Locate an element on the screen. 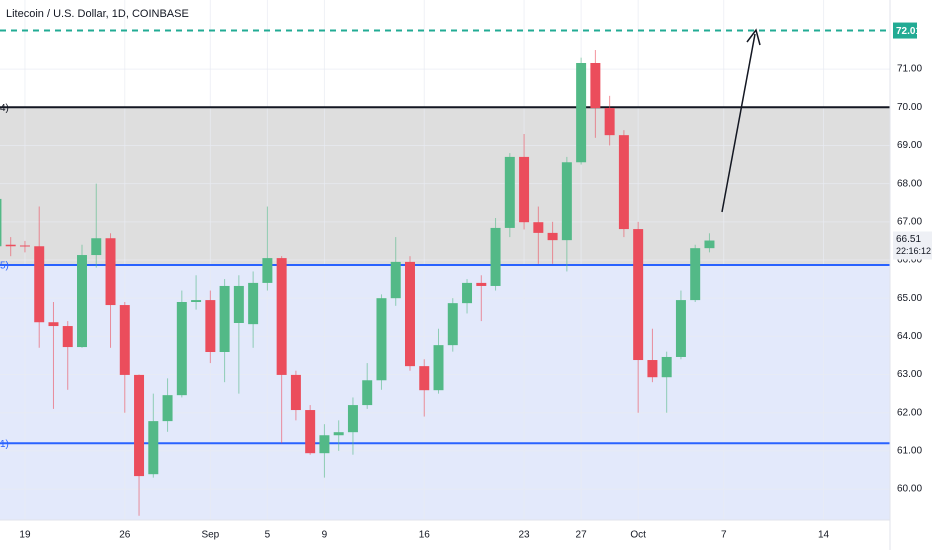 The width and height of the screenshot is (932, 550). y-tick-label: 65.00 is located at coordinates (909, 298).